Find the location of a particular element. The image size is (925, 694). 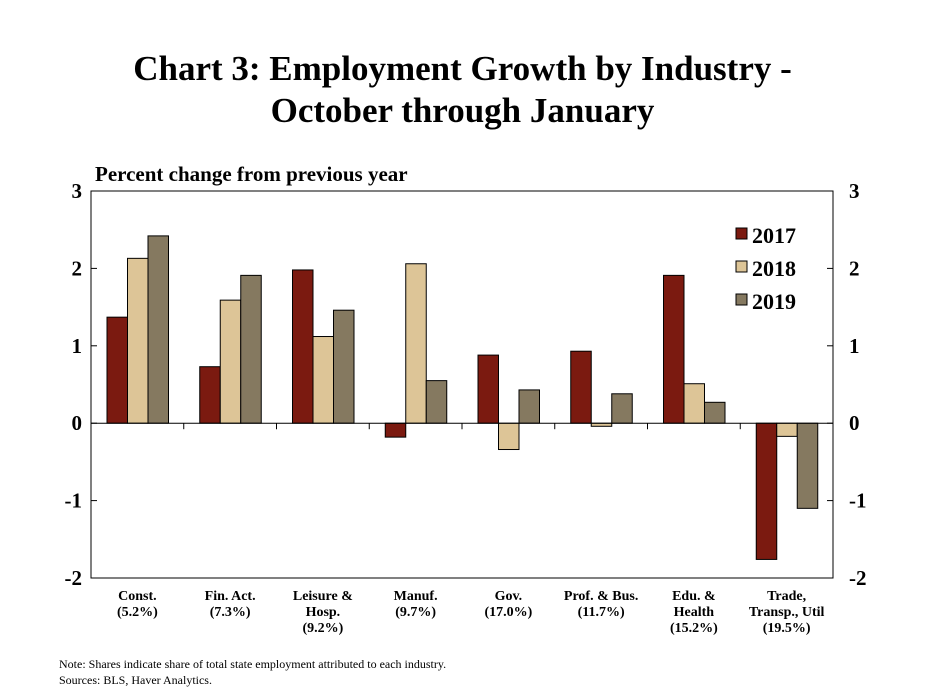

y-axis-label: Percent change from previous year is located at coordinates (251, 174).